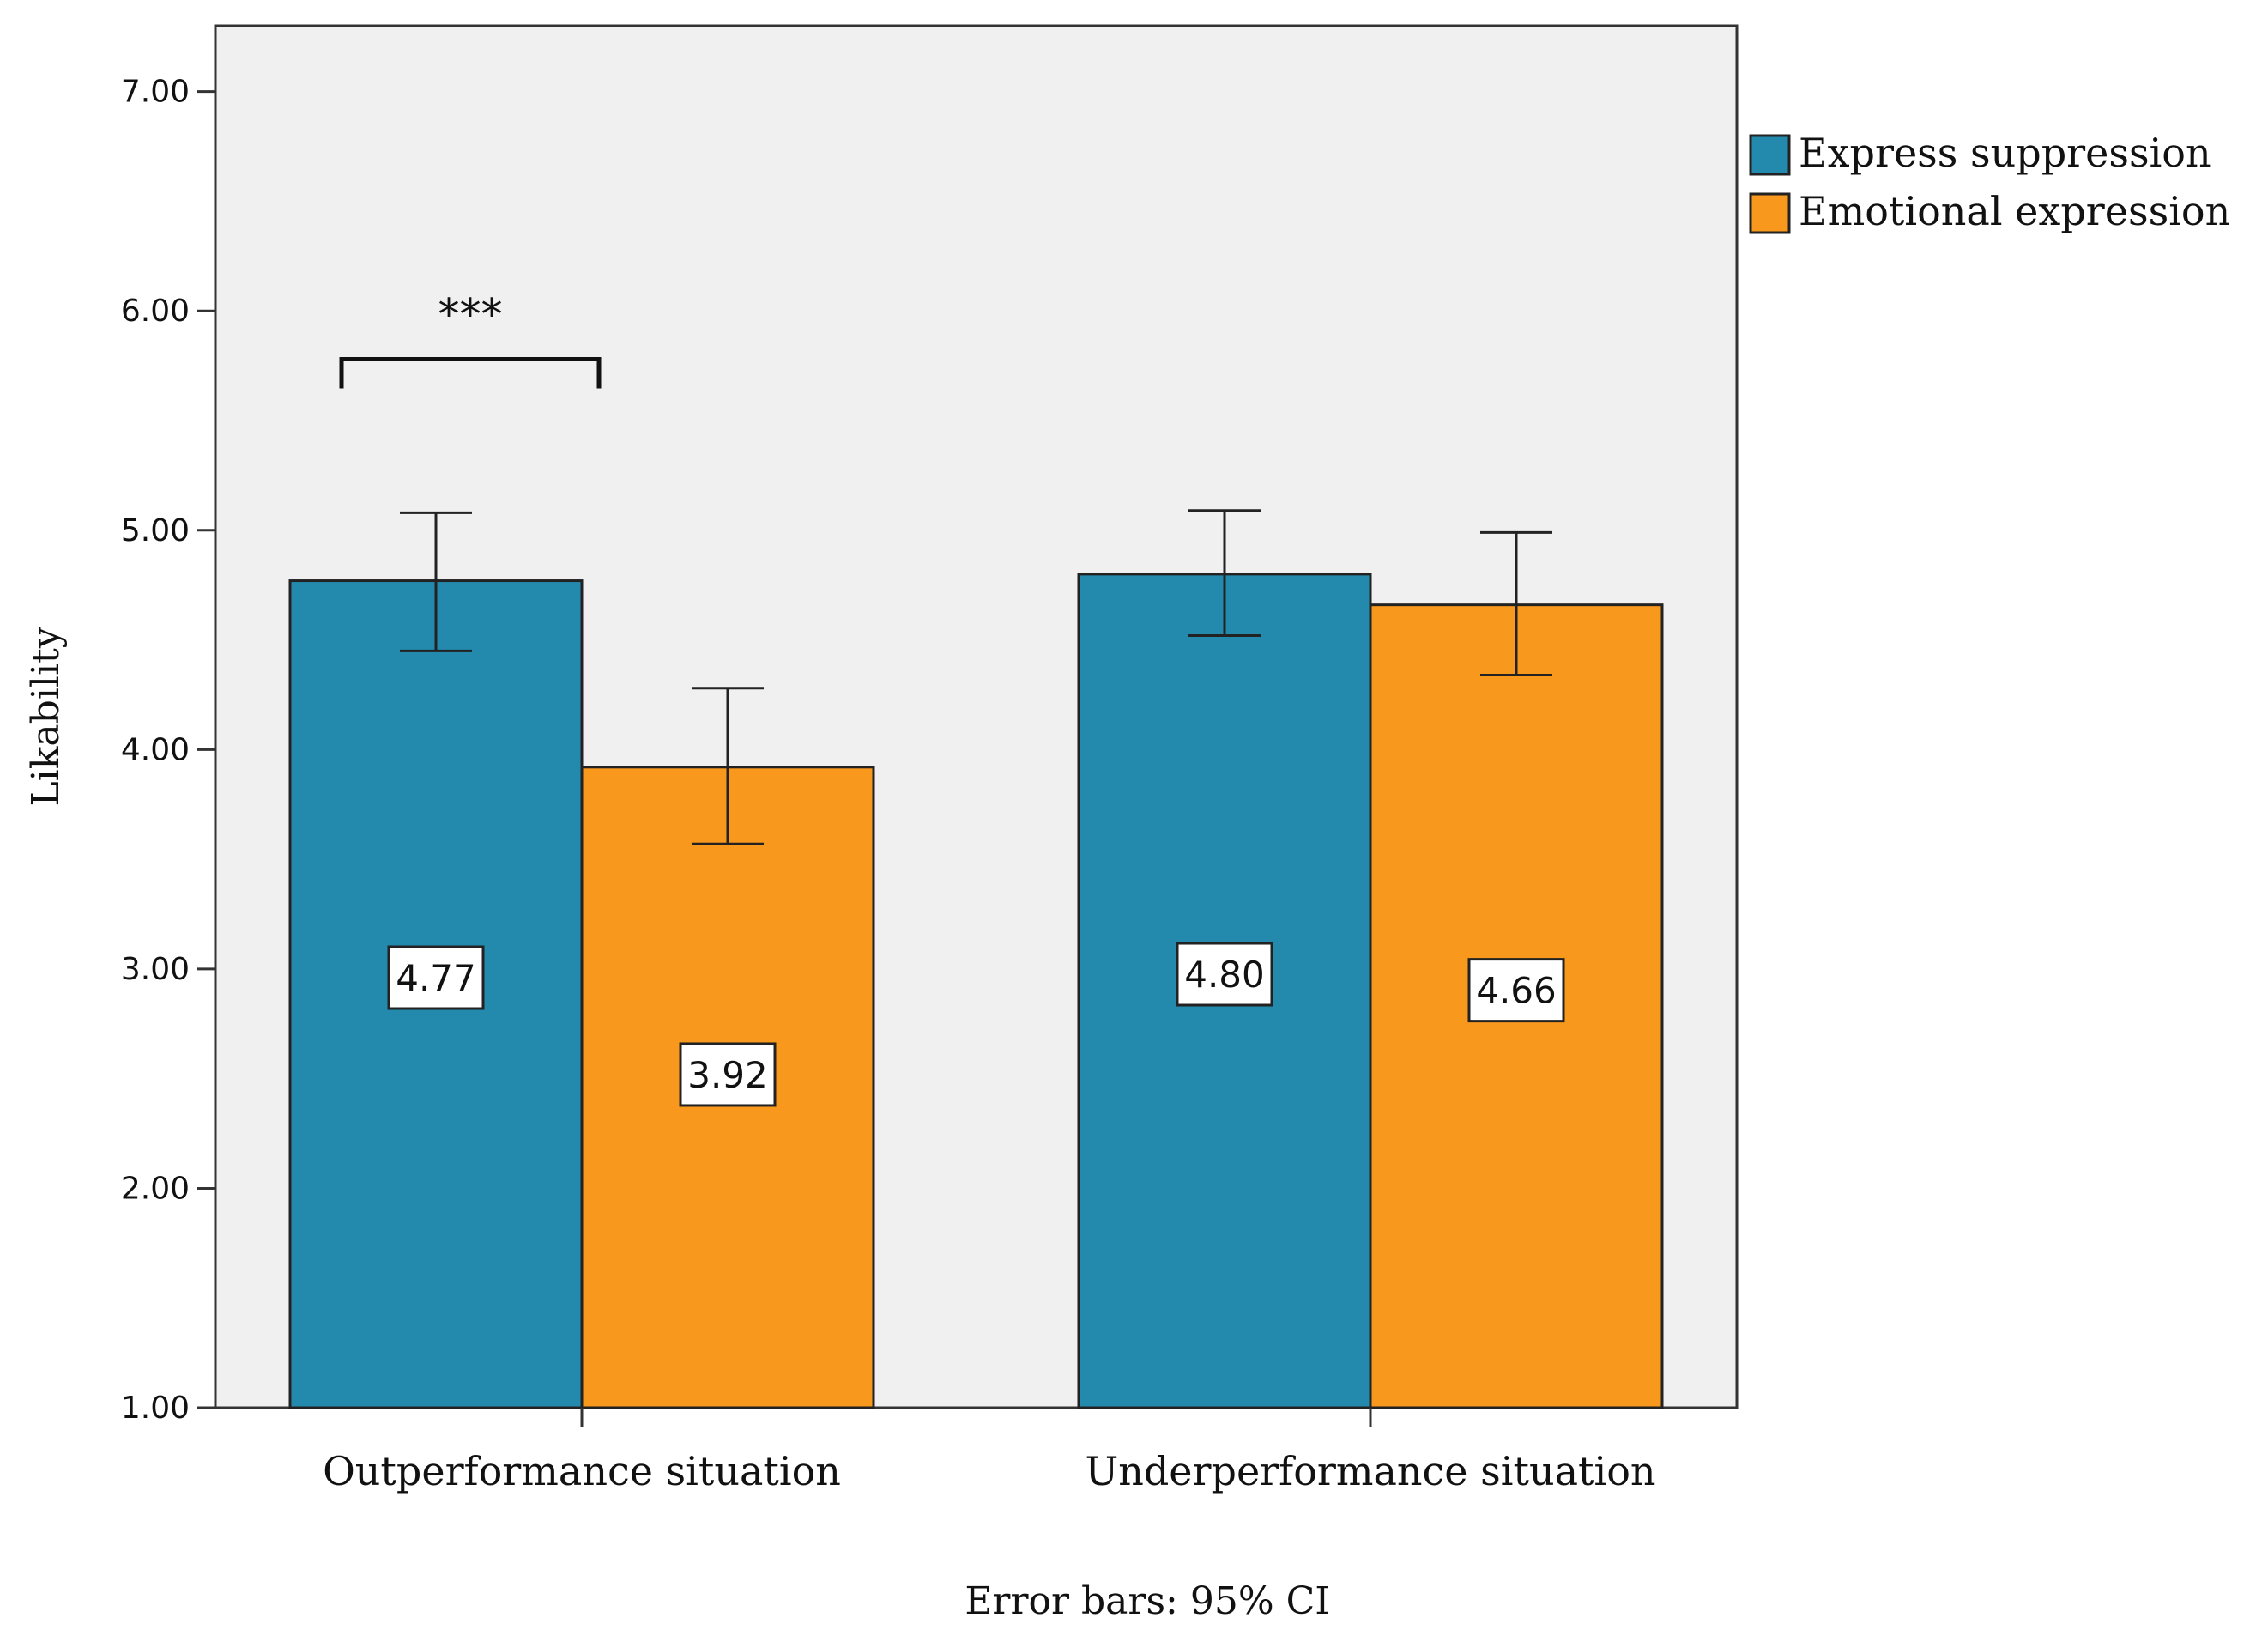 The width and height of the screenshot is (2268, 1642). Describe the element at coordinates (1147, 1601) in the screenshot. I see `error-bar-note: Error bars: 95% CI` at that location.